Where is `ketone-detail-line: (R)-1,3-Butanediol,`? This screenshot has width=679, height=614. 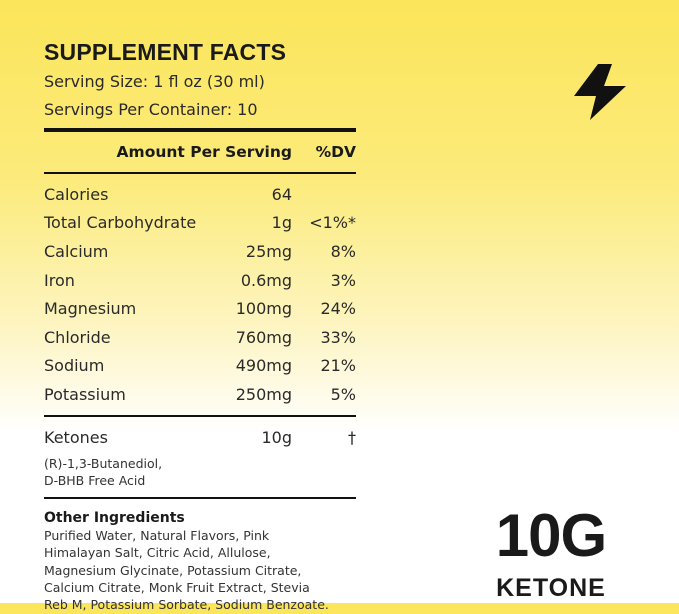 ketone-detail-line: (R)-1,3-Butanediol, is located at coordinates (103, 463).